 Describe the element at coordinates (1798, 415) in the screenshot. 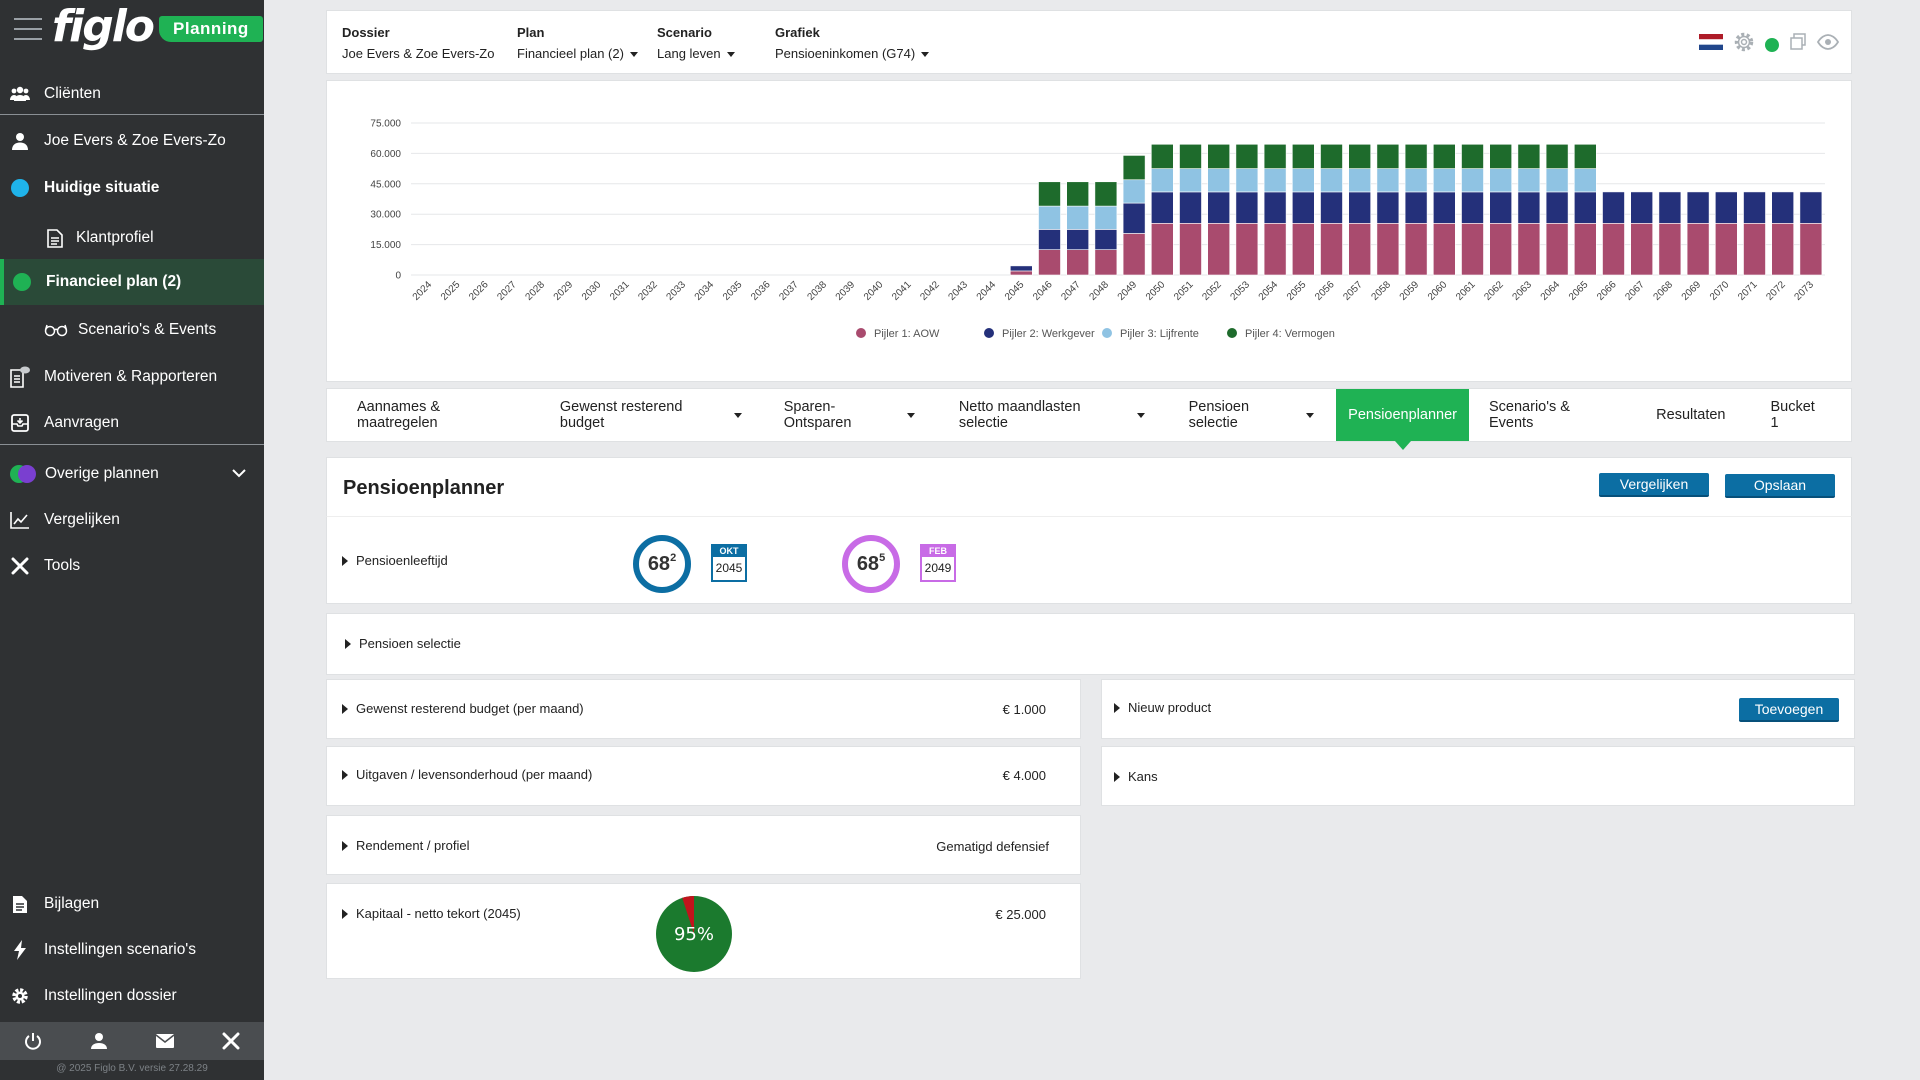

I see `tab-bucket-1: Bucket 1` at that location.